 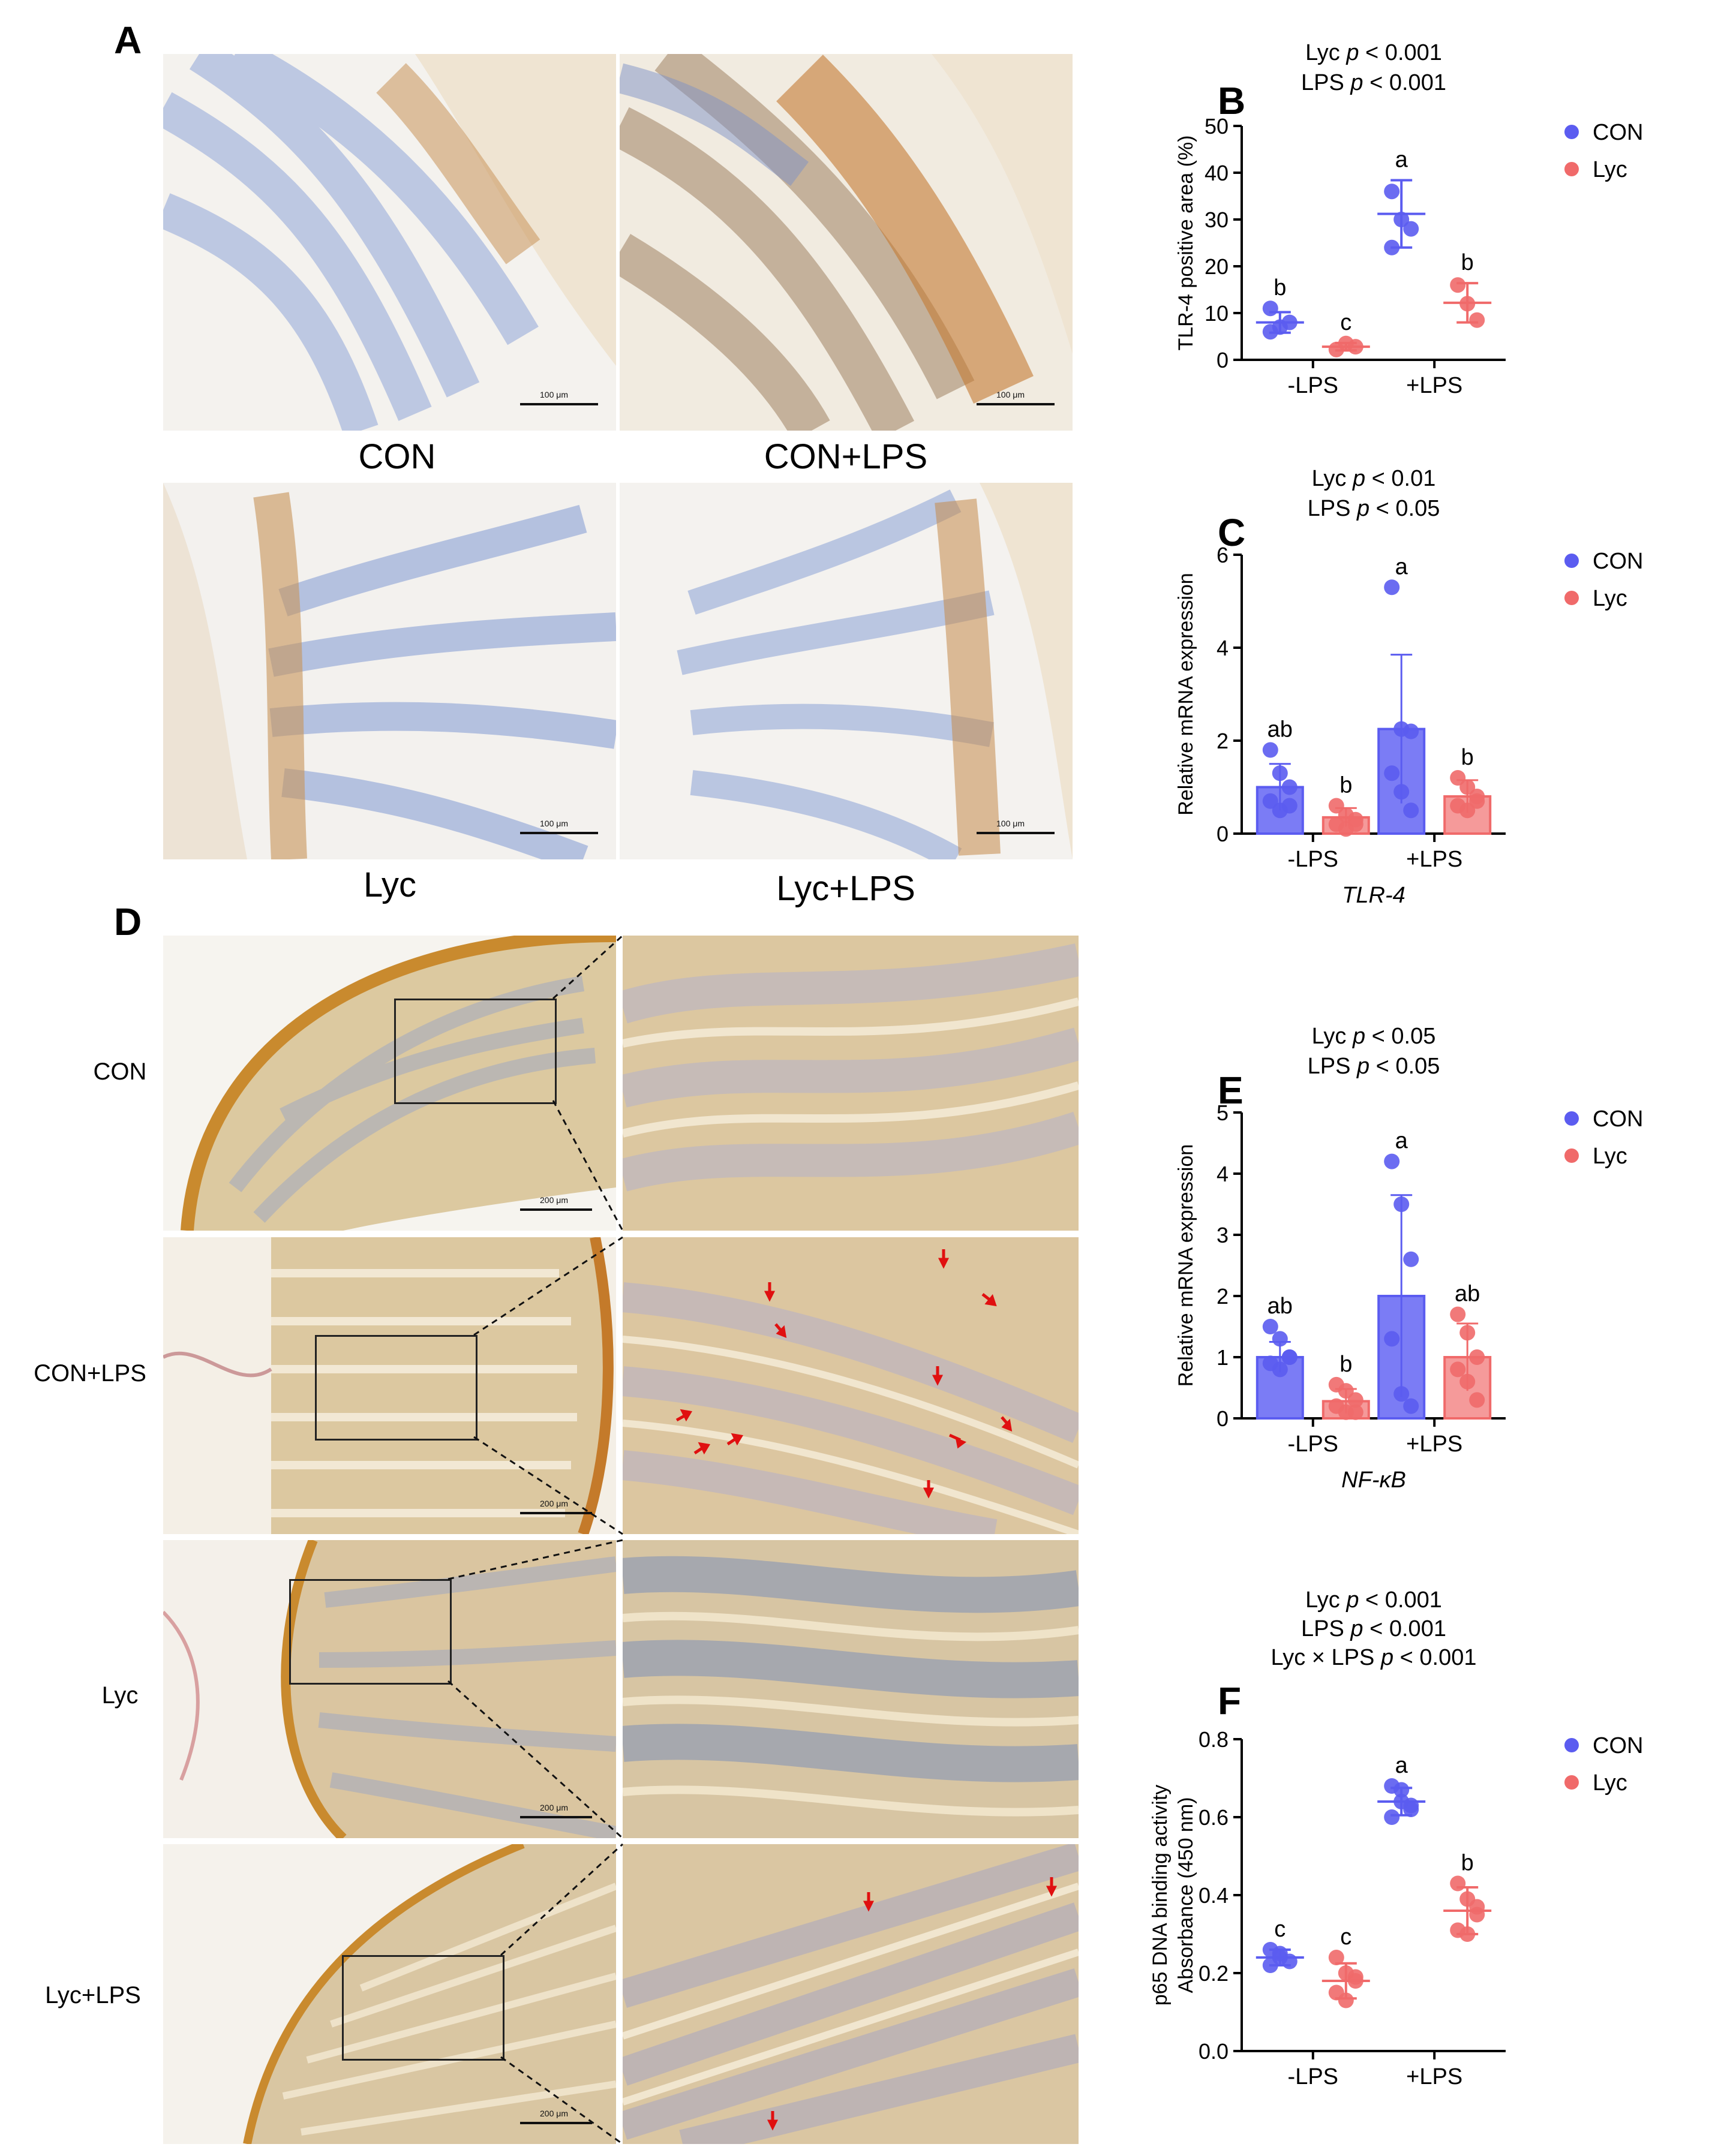 I want to click on y-tick-label: 0.6, so click(x=1214, y=1817).